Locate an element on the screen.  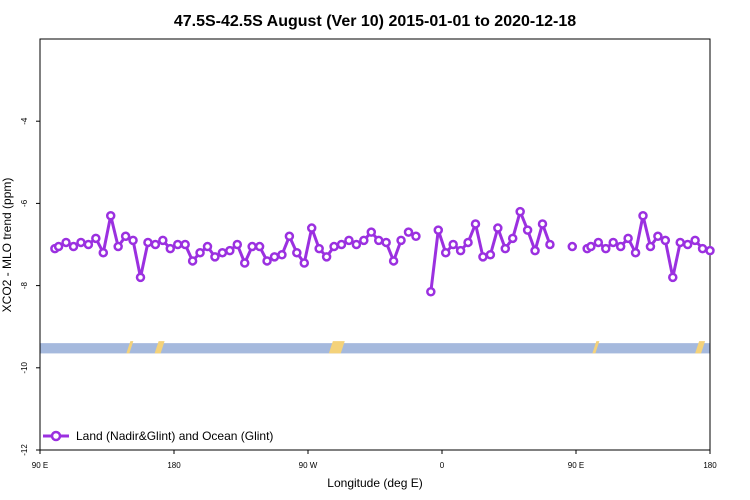
ocean-band is located at coordinates (375, 348).